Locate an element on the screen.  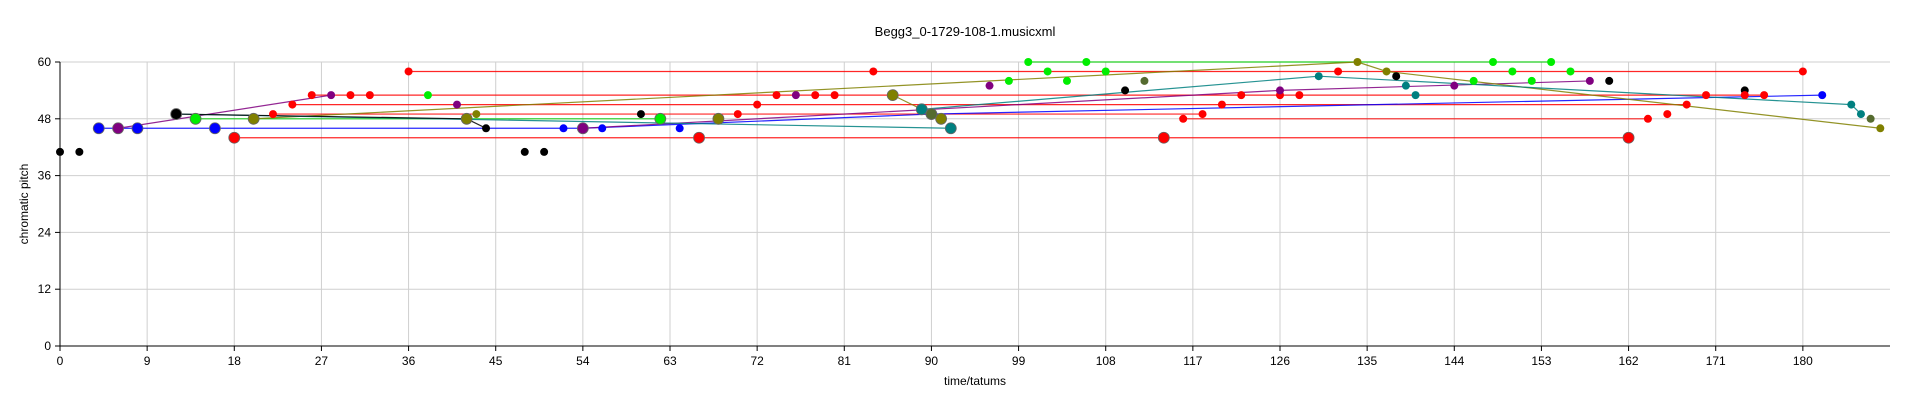
y-tick-label: 0 is located at coordinates (47, 346).